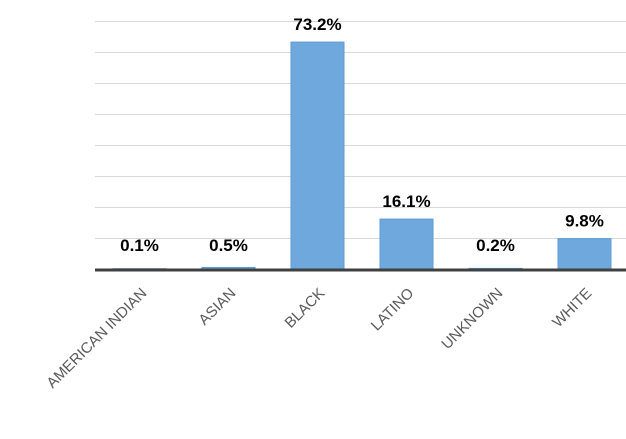 This screenshot has width=626, height=439. Describe the element at coordinates (217, 307) in the screenshot. I see `x-tick-label: ASIAN` at that location.